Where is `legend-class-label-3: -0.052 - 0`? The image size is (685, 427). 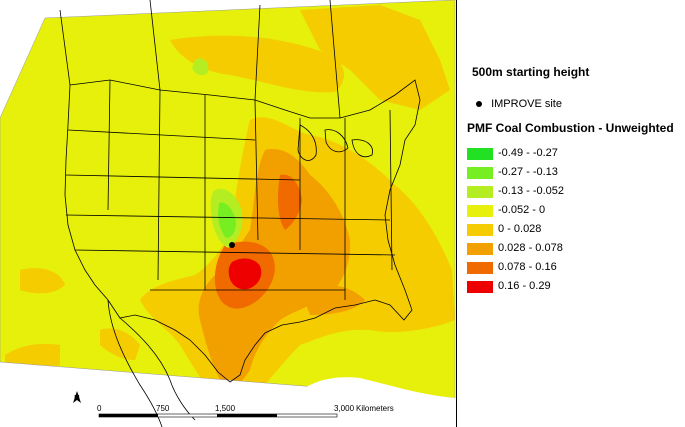
legend-class-label-3: -0.052 - 0 is located at coordinates (522, 210).